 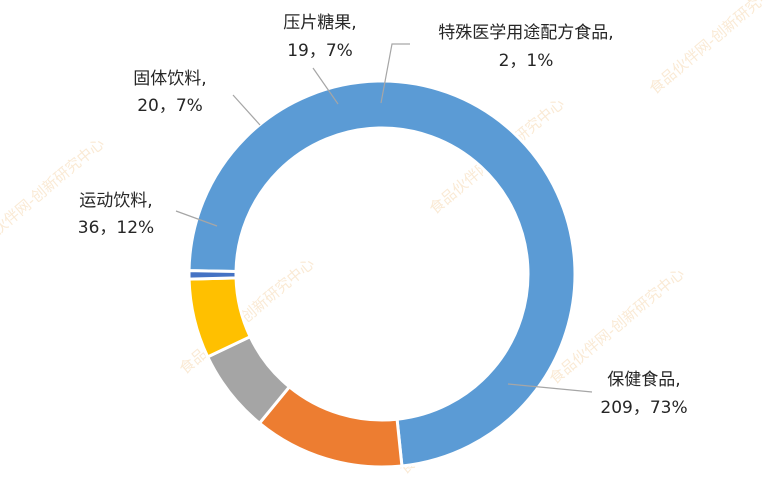 I want to click on slice-label-name-1: 运动饮料,, so click(x=115, y=201).